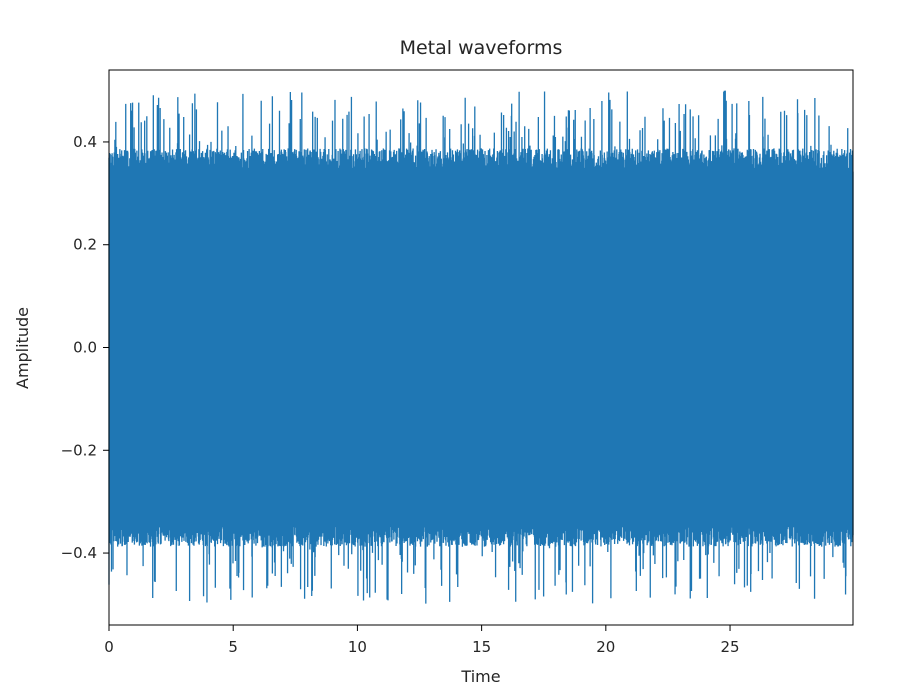 The height and width of the screenshot is (697, 902). I want to click on y-axis: 0.4 0.2 0.0 −0.2 −0.4, so click(85, 347).